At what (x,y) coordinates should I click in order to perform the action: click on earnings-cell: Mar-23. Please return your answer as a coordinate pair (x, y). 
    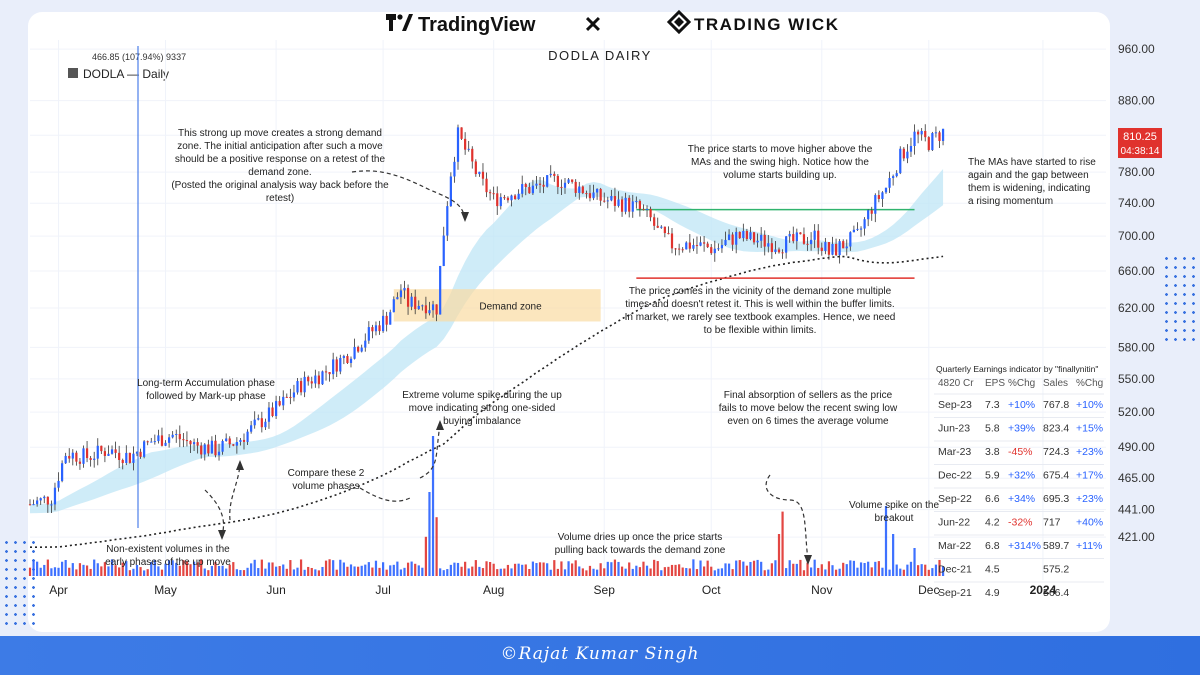
    Looking at the image, I should click on (954, 452).